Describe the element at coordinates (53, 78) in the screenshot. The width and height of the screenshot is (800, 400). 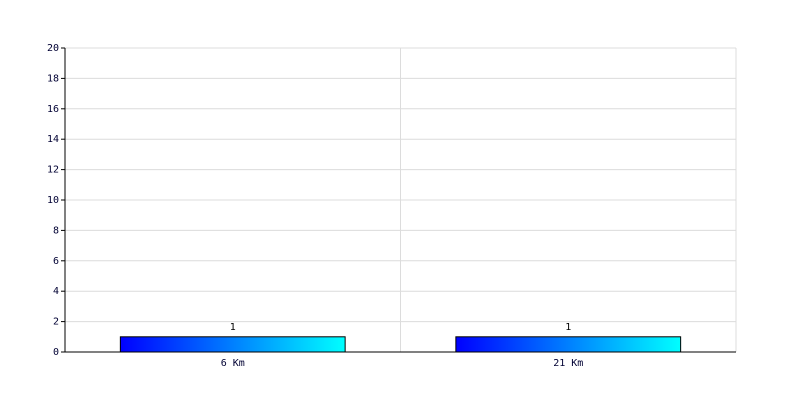
I see `y-tick-label: 18` at that location.